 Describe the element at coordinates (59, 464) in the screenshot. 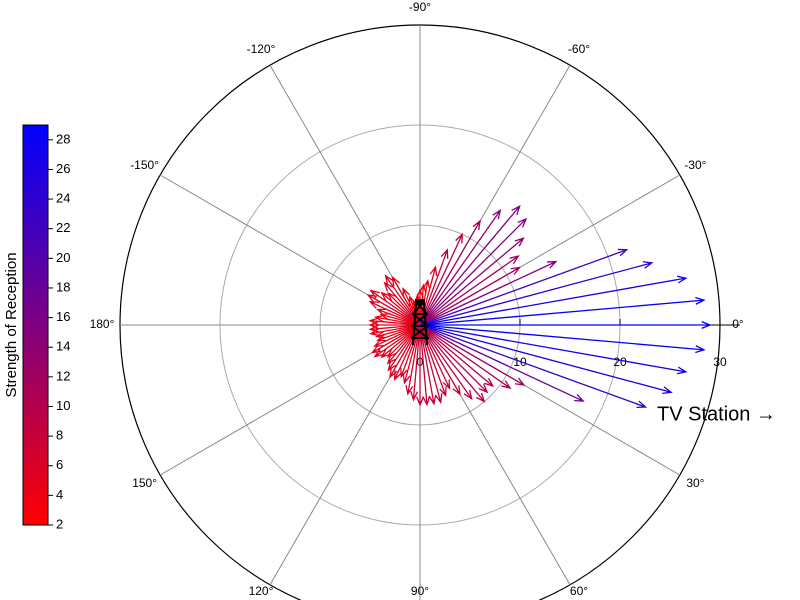

I see `colorbar-tick-label: 6` at that location.